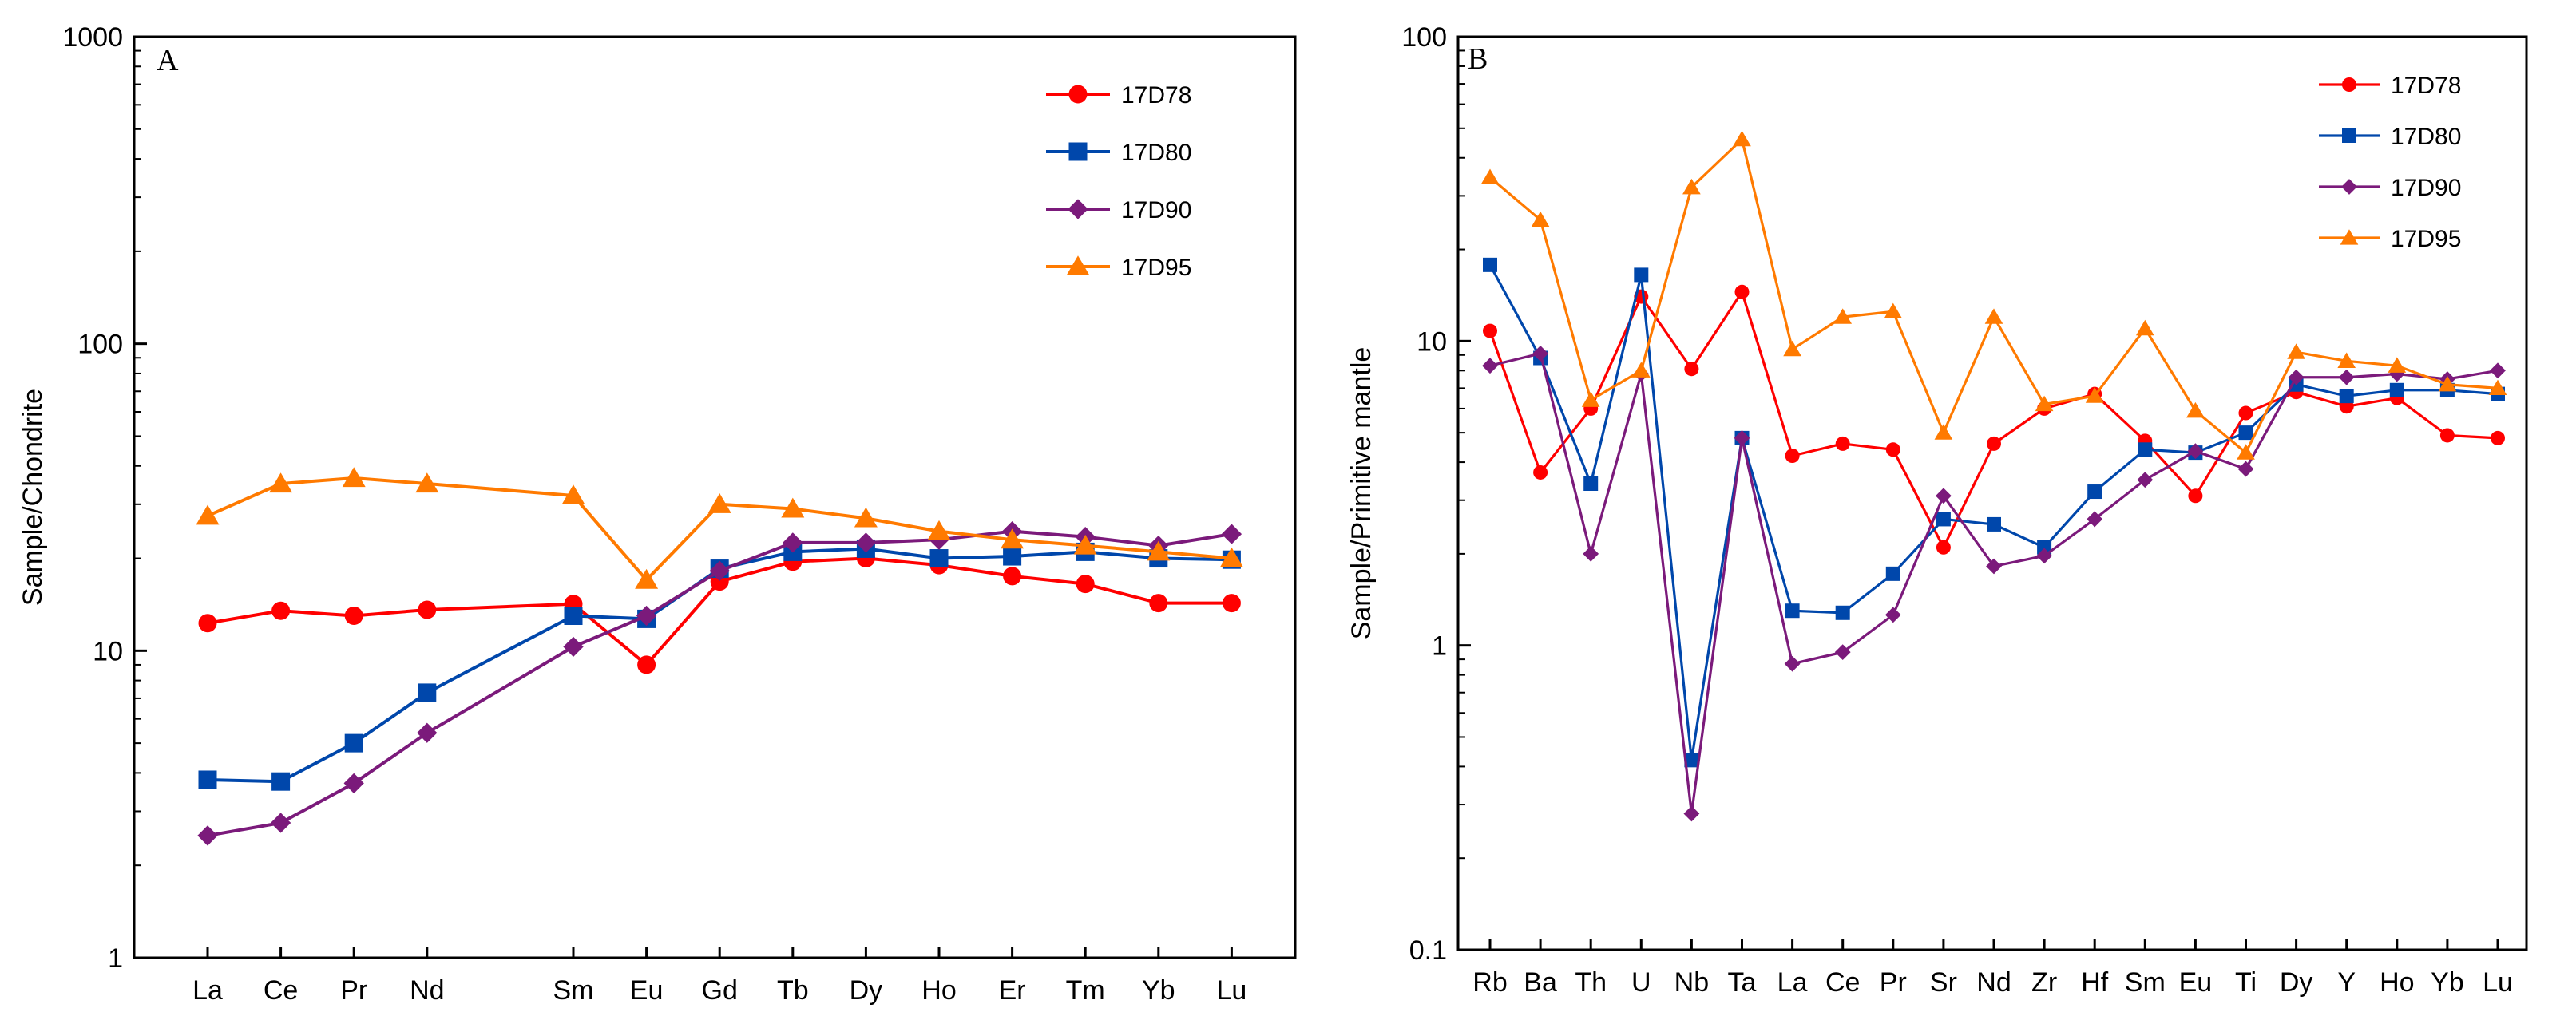 This screenshot has height=1028, width=2576. What do you see at coordinates (1478, 59) in the screenshot?
I see `panel-label: B` at bounding box center [1478, 59].